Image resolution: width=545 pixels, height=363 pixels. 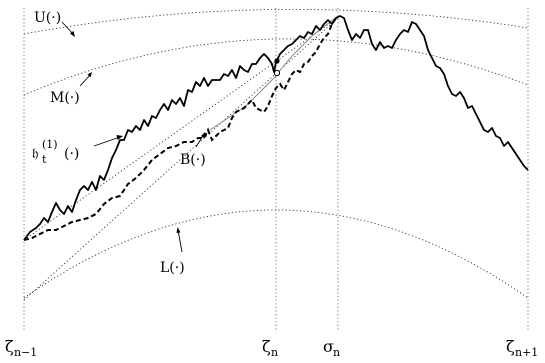 What do you see at coordinates (266, 346) in the screenshot?
I see `axis-label-zeta-n-base: ζ` at bounding box center [266, 346].